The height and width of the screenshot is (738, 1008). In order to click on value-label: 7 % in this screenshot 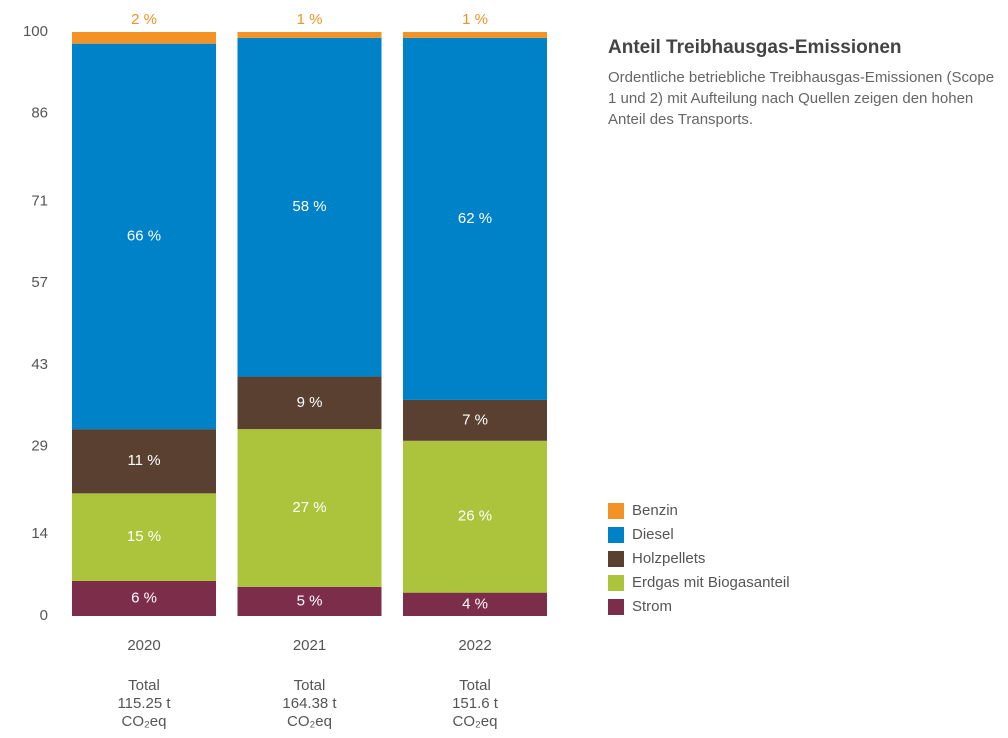, I will do `click(475, 419)`.